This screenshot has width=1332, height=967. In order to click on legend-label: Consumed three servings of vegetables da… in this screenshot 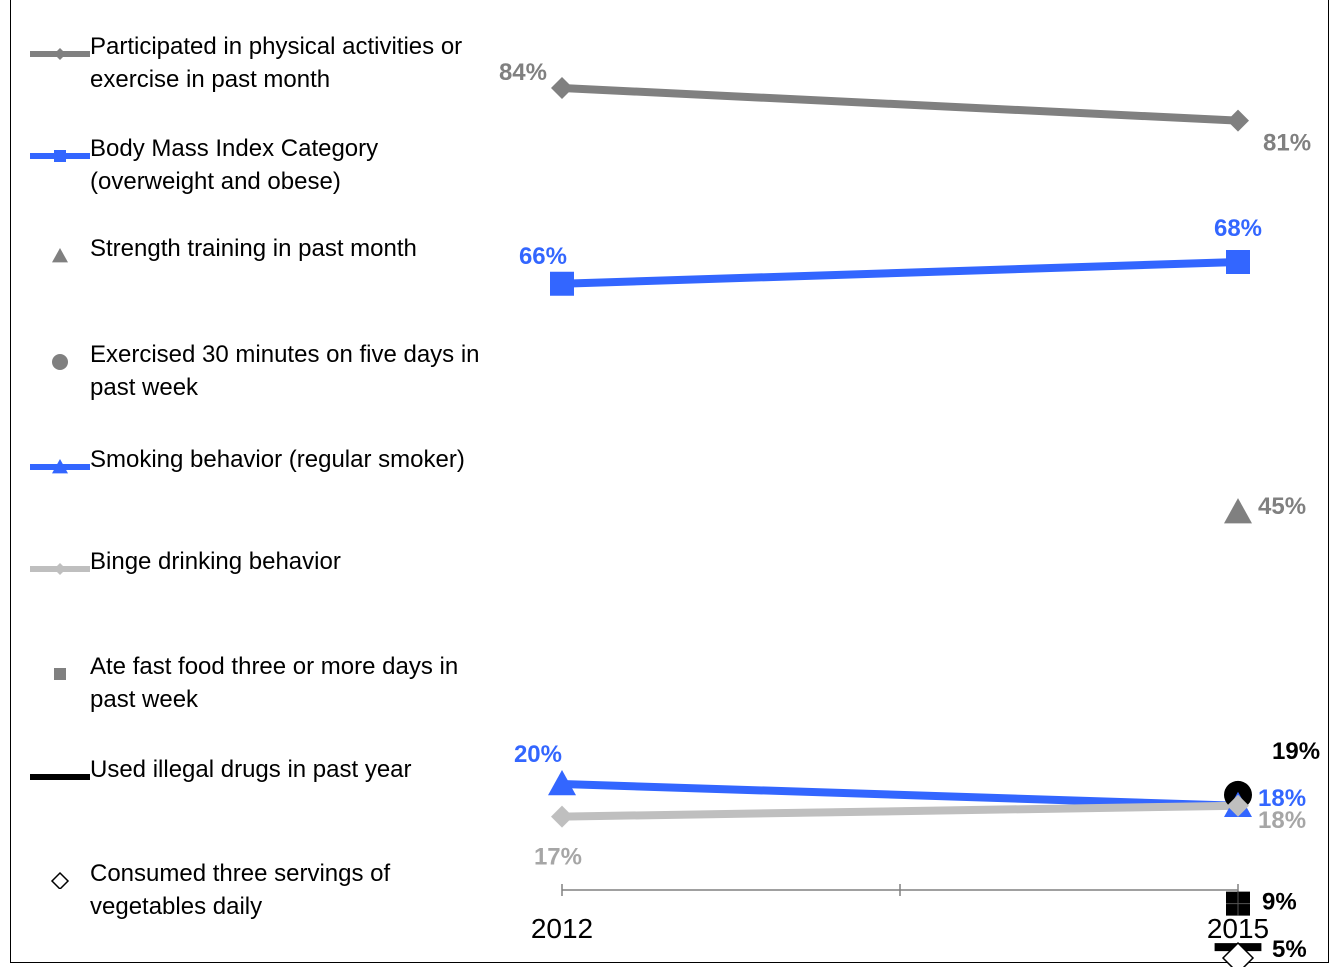, I will do `click(240, 890)`.